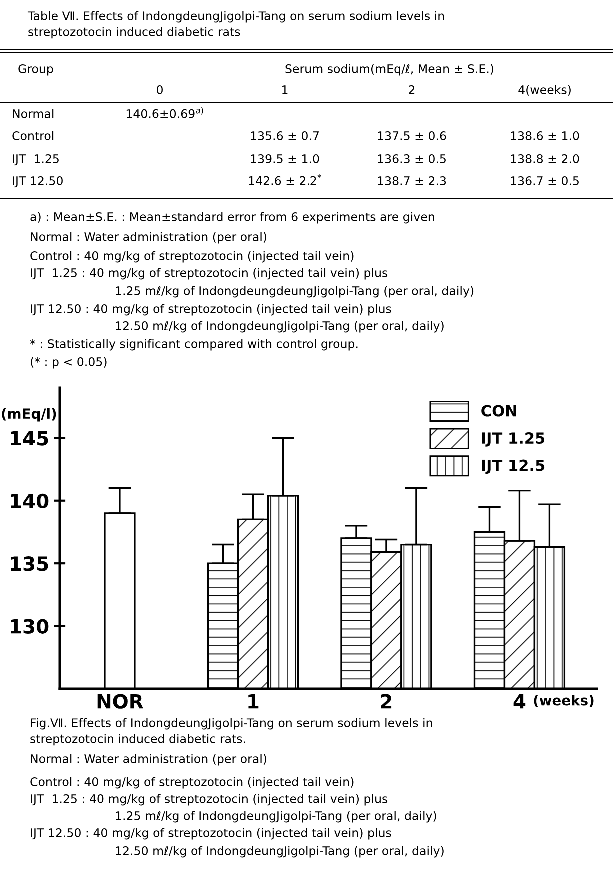  Describe the element at coordinates (33, 135) in the screenshot. I see `text: Control` at that location.